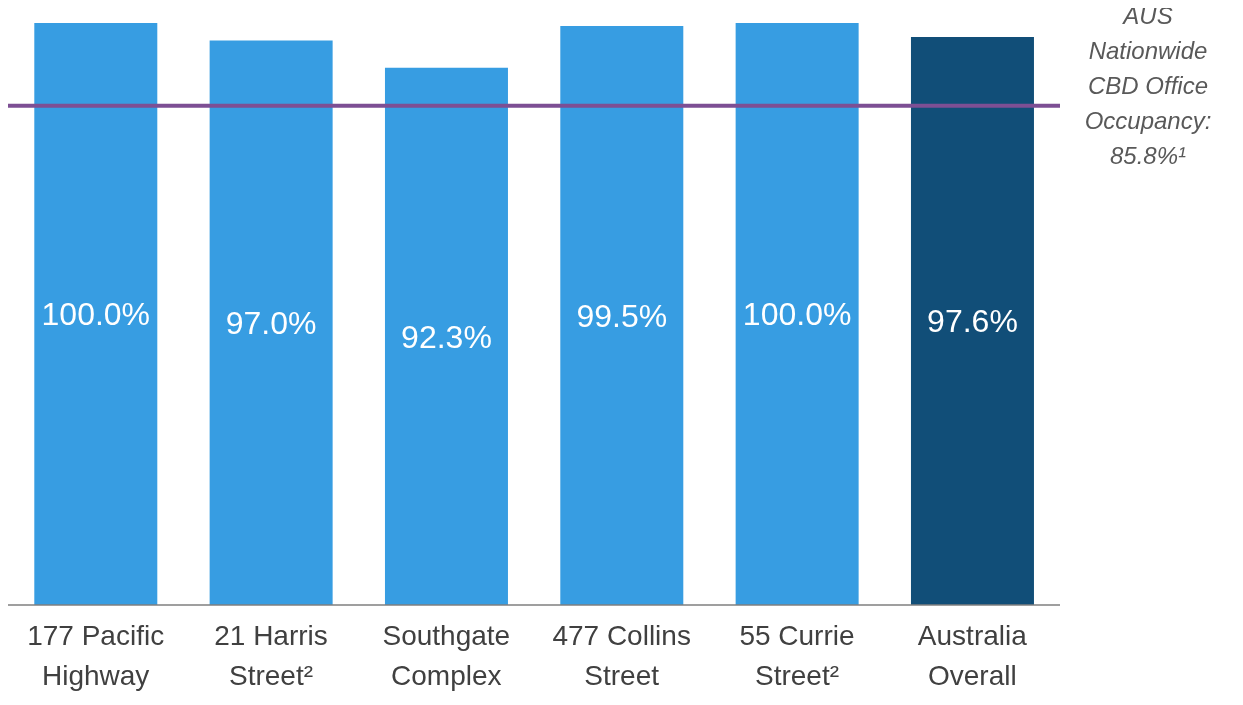  I want to click on data-label: 99.5%, so click(622, 315).